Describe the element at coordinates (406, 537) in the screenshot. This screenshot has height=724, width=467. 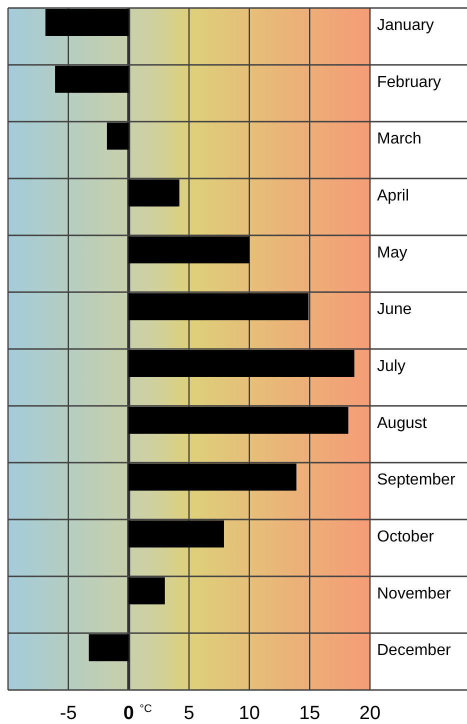
I see `y-tick-label: October` at that location.